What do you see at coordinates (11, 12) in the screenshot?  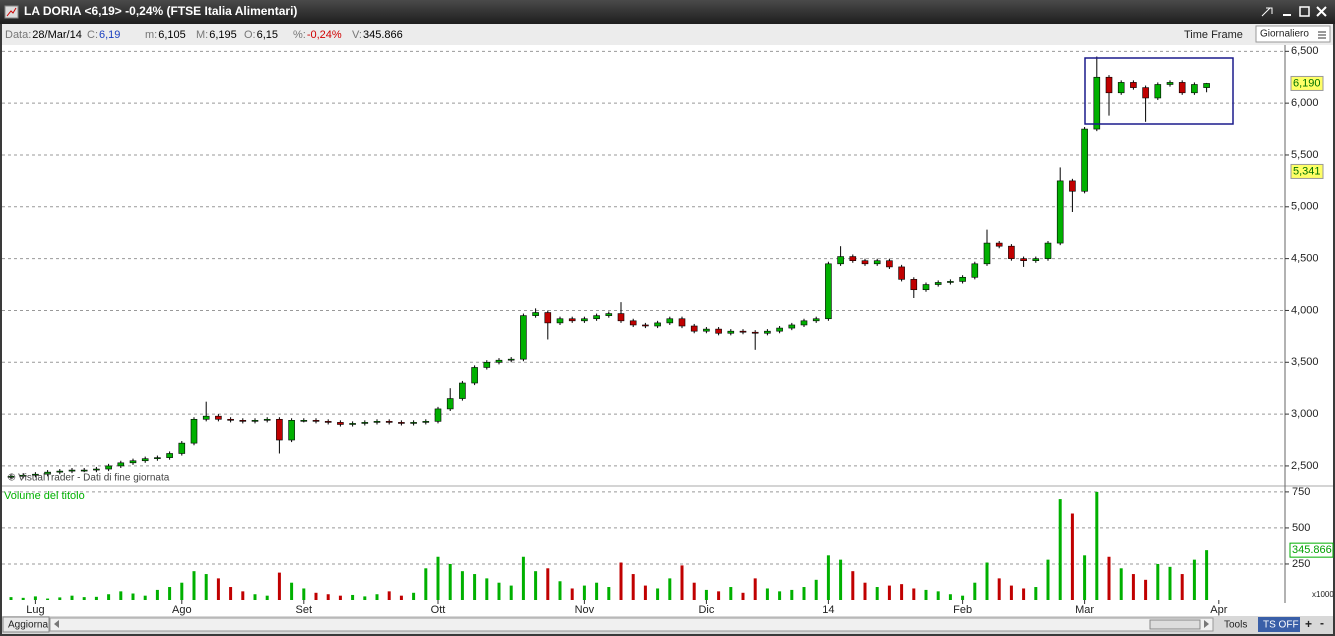 I see `app-icon-mark` at bounding box center [11, 12].